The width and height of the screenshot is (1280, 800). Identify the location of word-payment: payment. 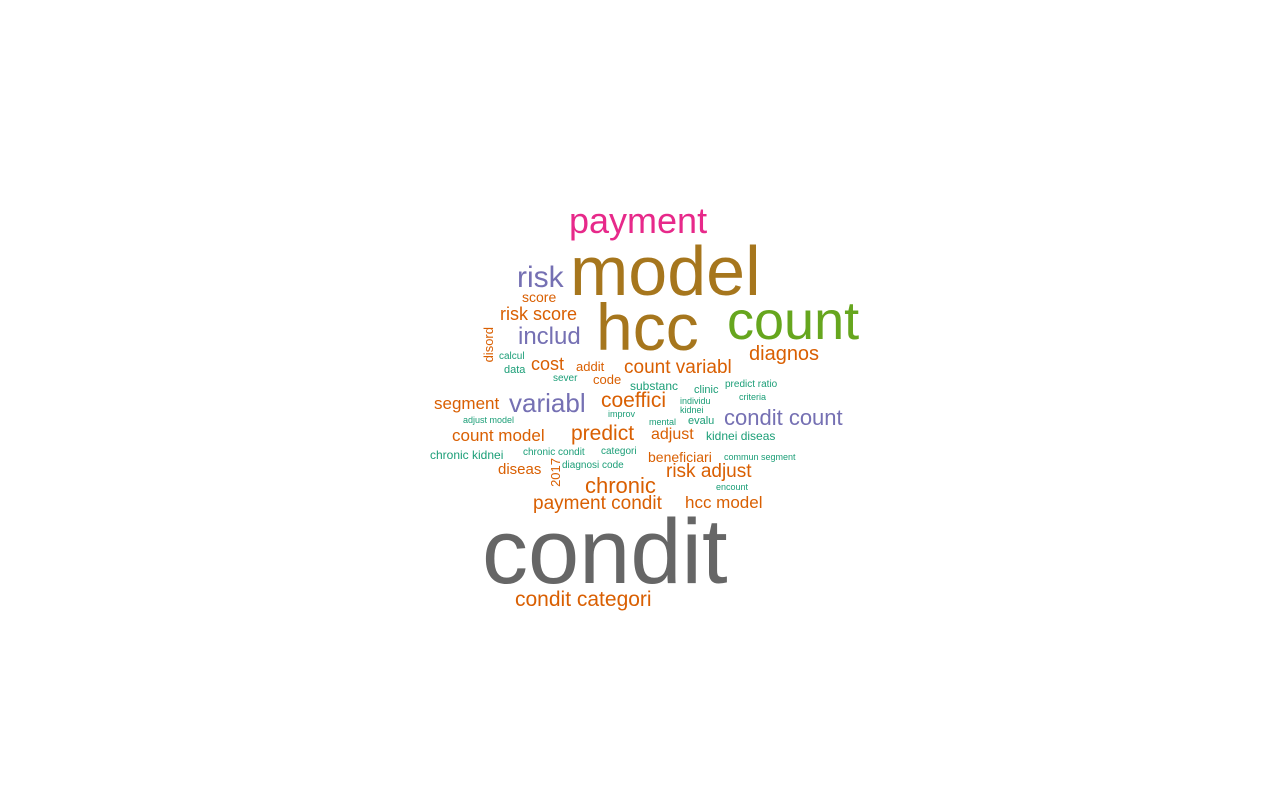
(638, 220).